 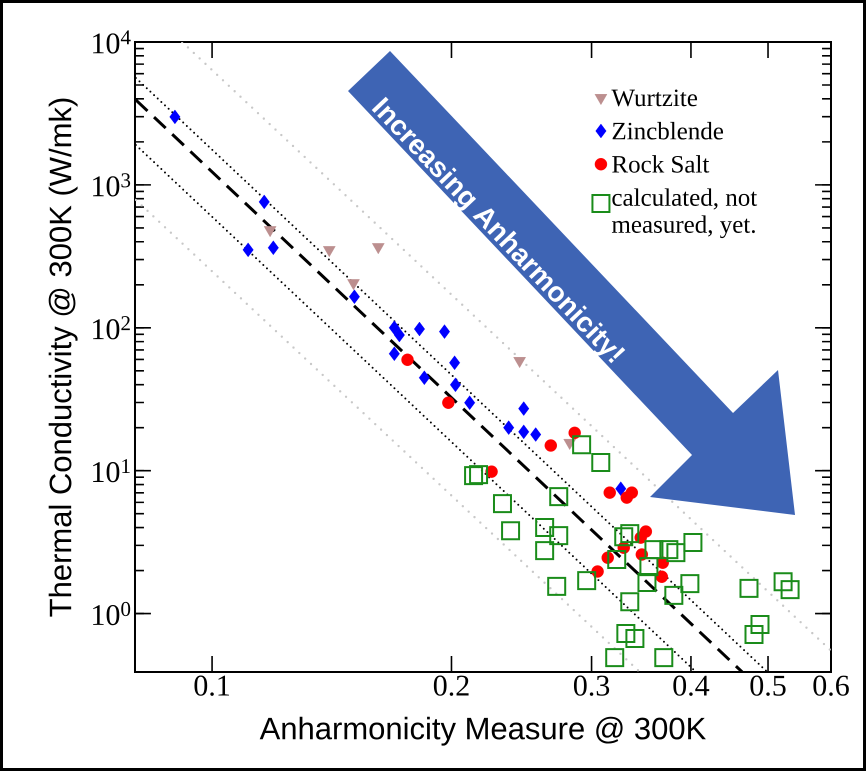 What do you see at coordinates (691, 686) in the screenshot?
I see `x-tick-label: 0.4` at bounding box center [691, 686].